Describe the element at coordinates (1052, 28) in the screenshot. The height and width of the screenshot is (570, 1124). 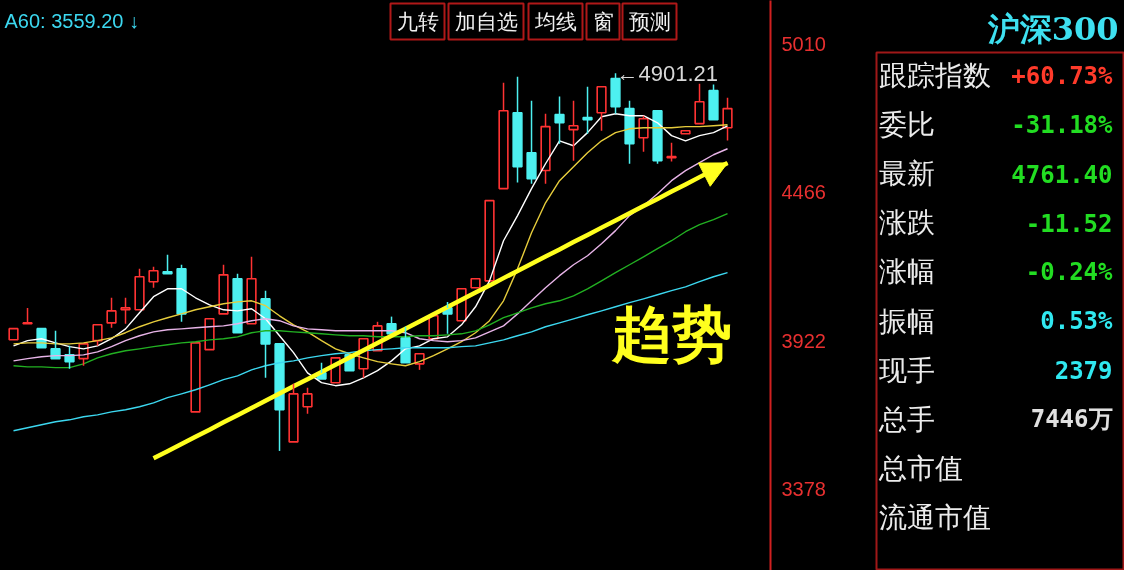
I see `text: 沪深300` at that location.